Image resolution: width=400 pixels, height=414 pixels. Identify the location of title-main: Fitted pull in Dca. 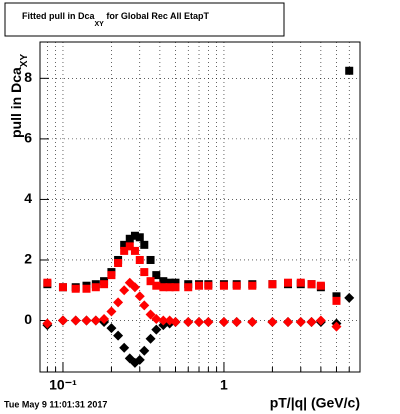
(58, 16).